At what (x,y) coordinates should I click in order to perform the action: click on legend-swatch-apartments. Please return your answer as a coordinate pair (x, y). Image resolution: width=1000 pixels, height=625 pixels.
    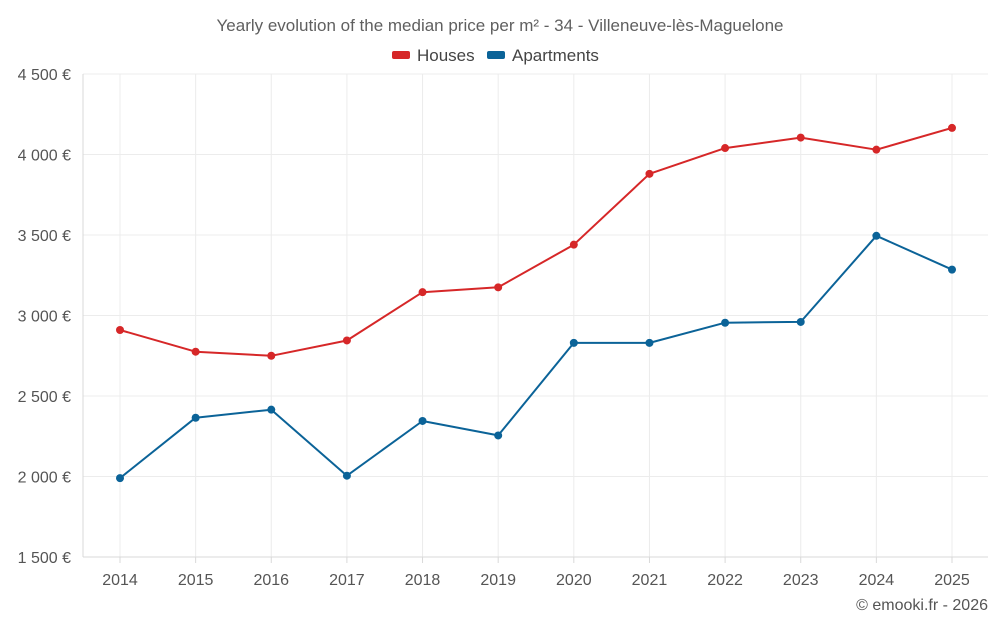
    Looking at the image, I should click on (496, 55).